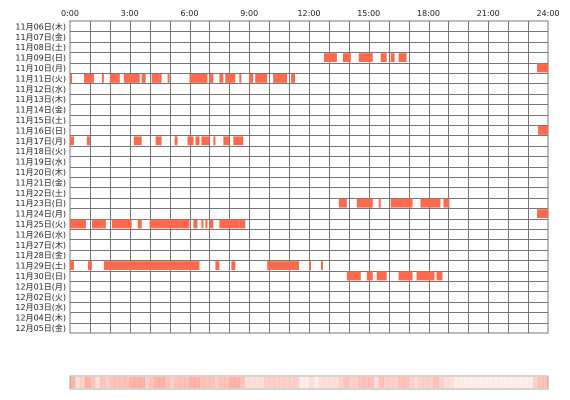  Describe the element at coordinates (368, 13) in the screenshot. I see `x-tick-label: 15:00` at that location.